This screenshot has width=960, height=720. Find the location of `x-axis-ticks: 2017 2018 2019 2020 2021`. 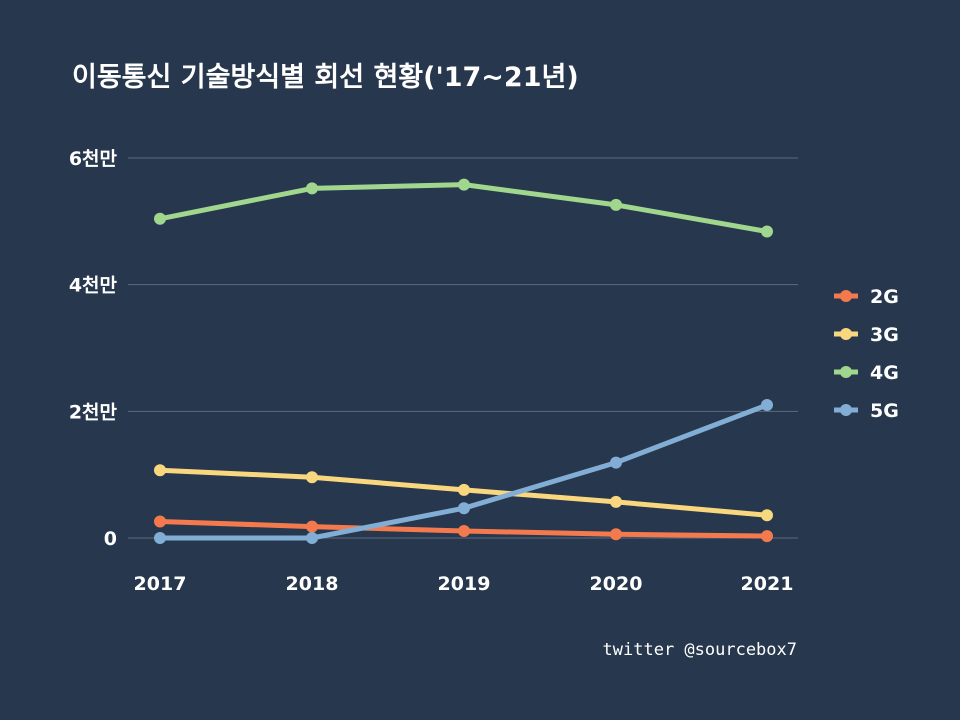

x-axis-ticks: 2017 2018 2019 2020 2021 is located at coordinates (464, 584).